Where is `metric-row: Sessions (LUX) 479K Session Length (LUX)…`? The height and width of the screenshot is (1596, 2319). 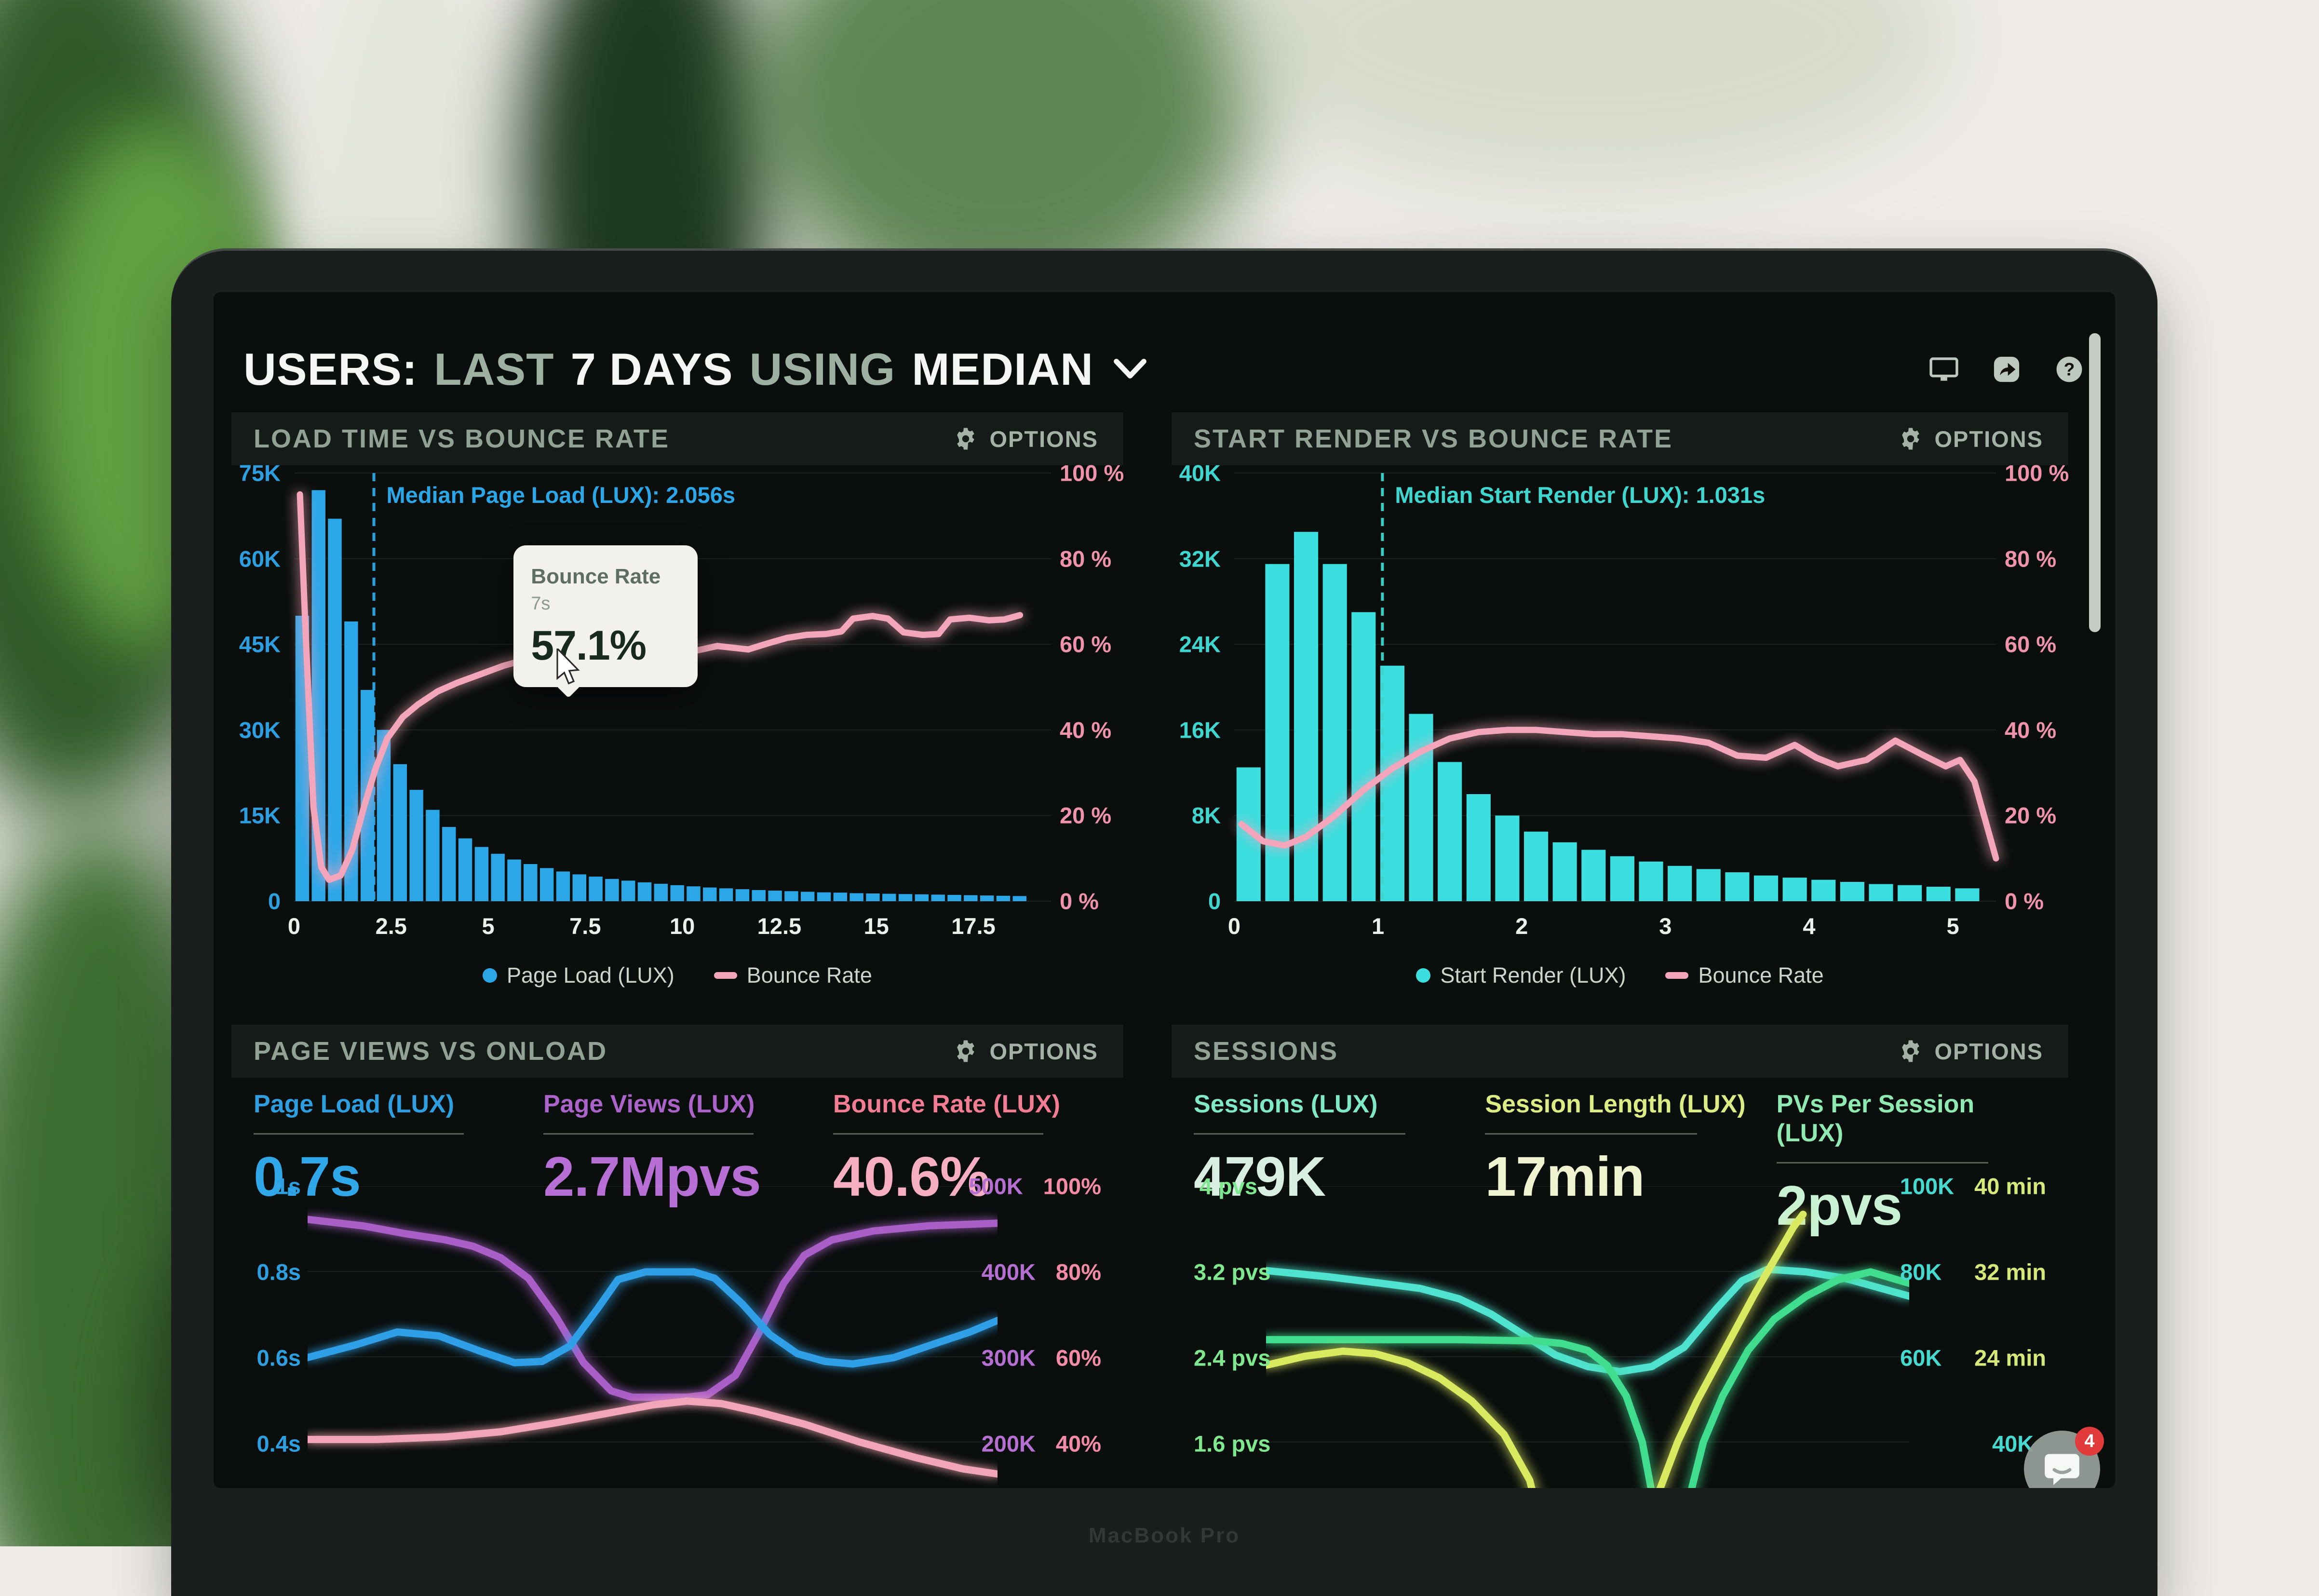
metric-row: Sessions (LUX) 479K Session Length (LUX)… is located at coordinates (1620, 1164).